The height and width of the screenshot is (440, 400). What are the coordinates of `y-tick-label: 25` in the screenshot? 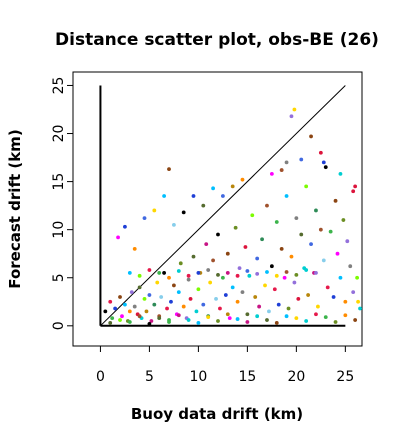 It's located at (59, 86).